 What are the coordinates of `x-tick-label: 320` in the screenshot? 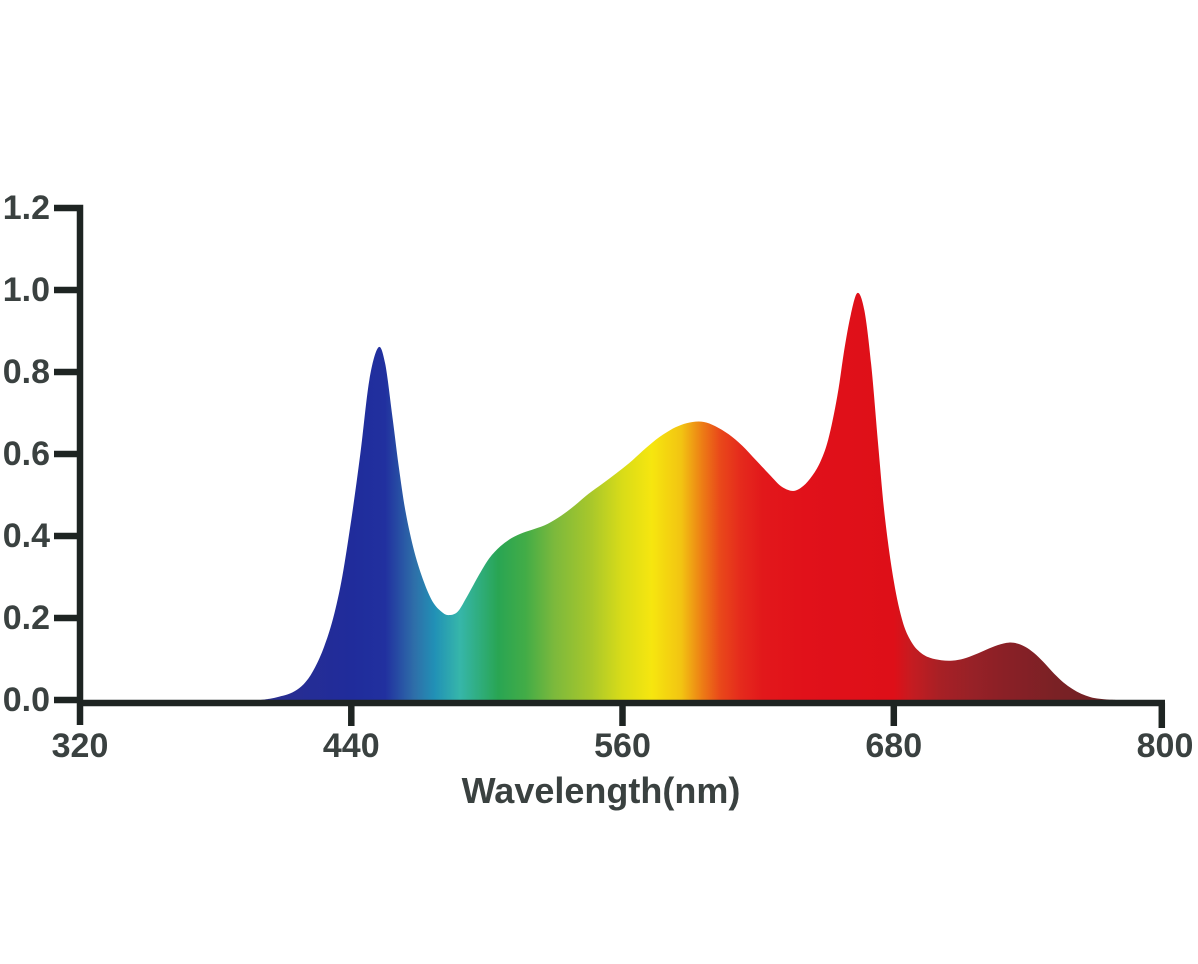 It's located at (80, 746).